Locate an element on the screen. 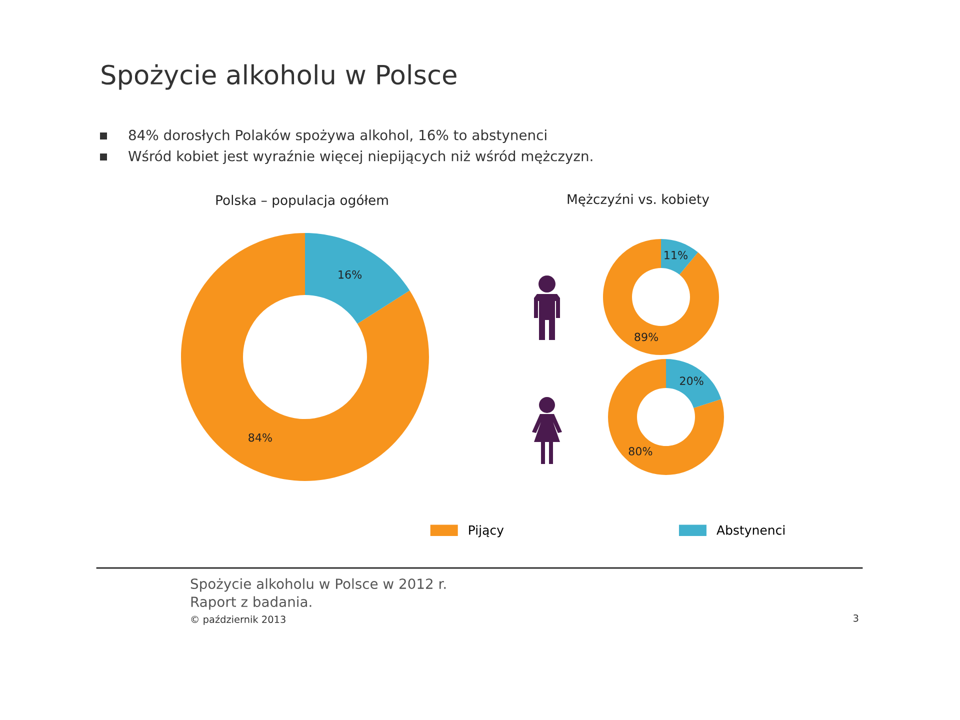 The height and width of the screenshot is (720, 960). data-label: 89% is located at coordinates (646, 337).